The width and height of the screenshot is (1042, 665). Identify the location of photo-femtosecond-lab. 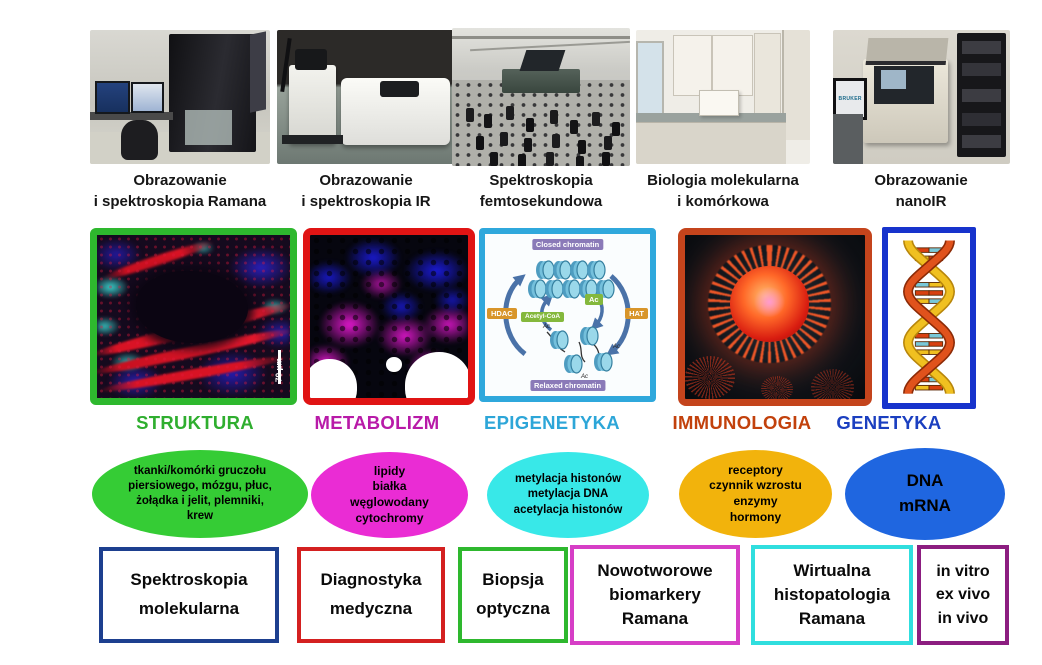
(541, 97).